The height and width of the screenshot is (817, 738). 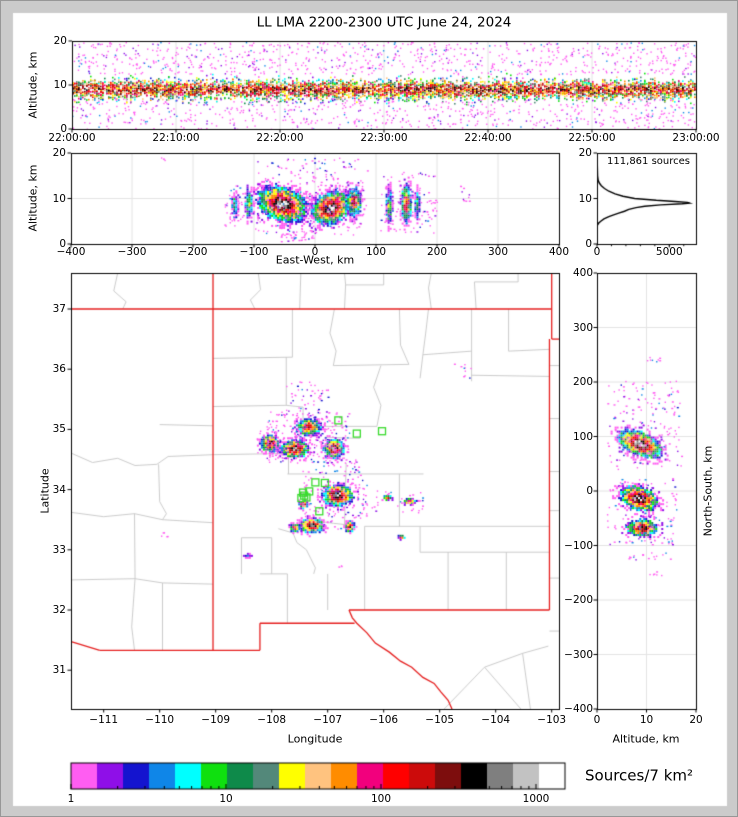 What do you see at coordinates (160, 719) in the screenshot?
I see `tick-label: −110` at bounding box center [160, 719].